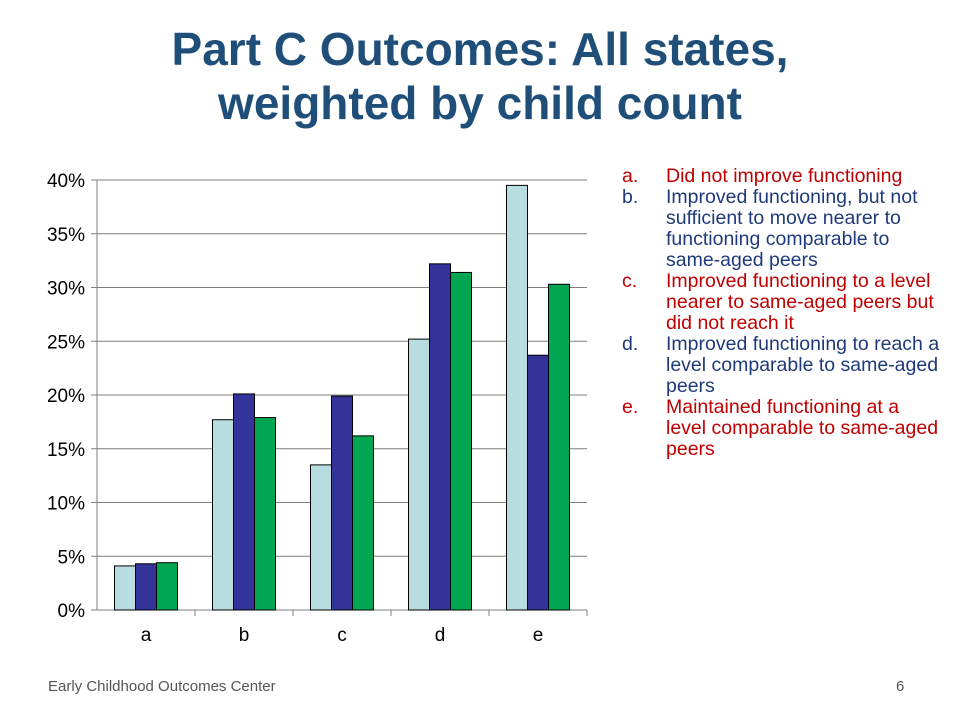 The height and width of the screenshot is (720, 960). Describe the element at coordinates (66, 235) in the screenshot. I see `y-tick-label: 35%` at that location.